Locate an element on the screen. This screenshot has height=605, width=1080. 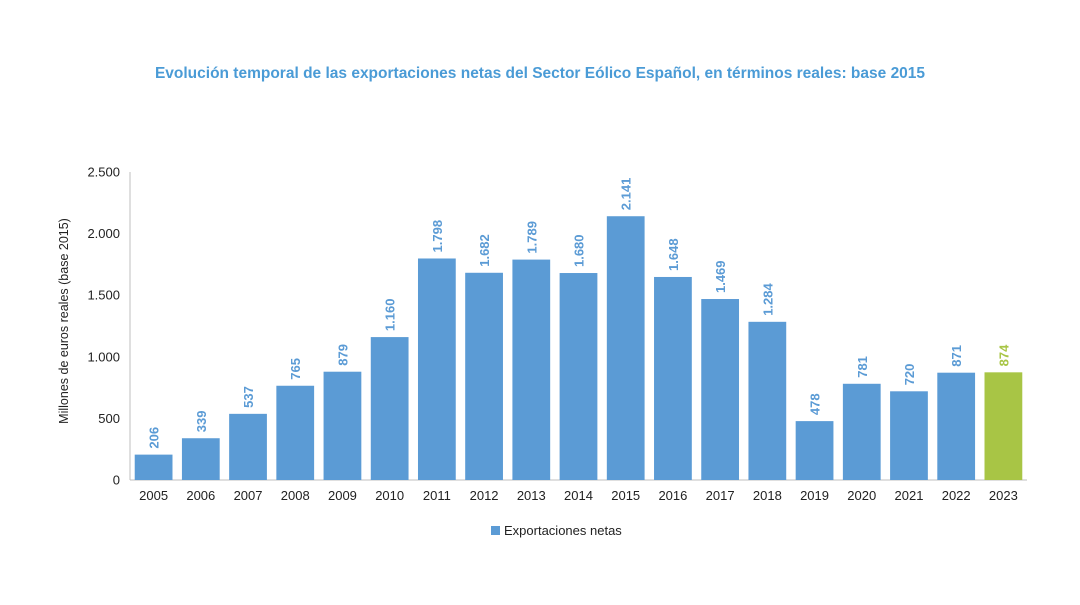
x-tick-label-2006: 2006 is located at coordinates (200, 495).